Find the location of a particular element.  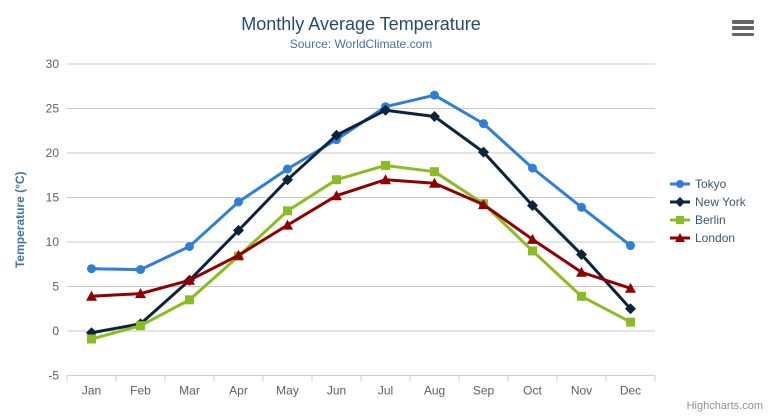

x-axis-tick-label: May is located at coordinates (287, 391).